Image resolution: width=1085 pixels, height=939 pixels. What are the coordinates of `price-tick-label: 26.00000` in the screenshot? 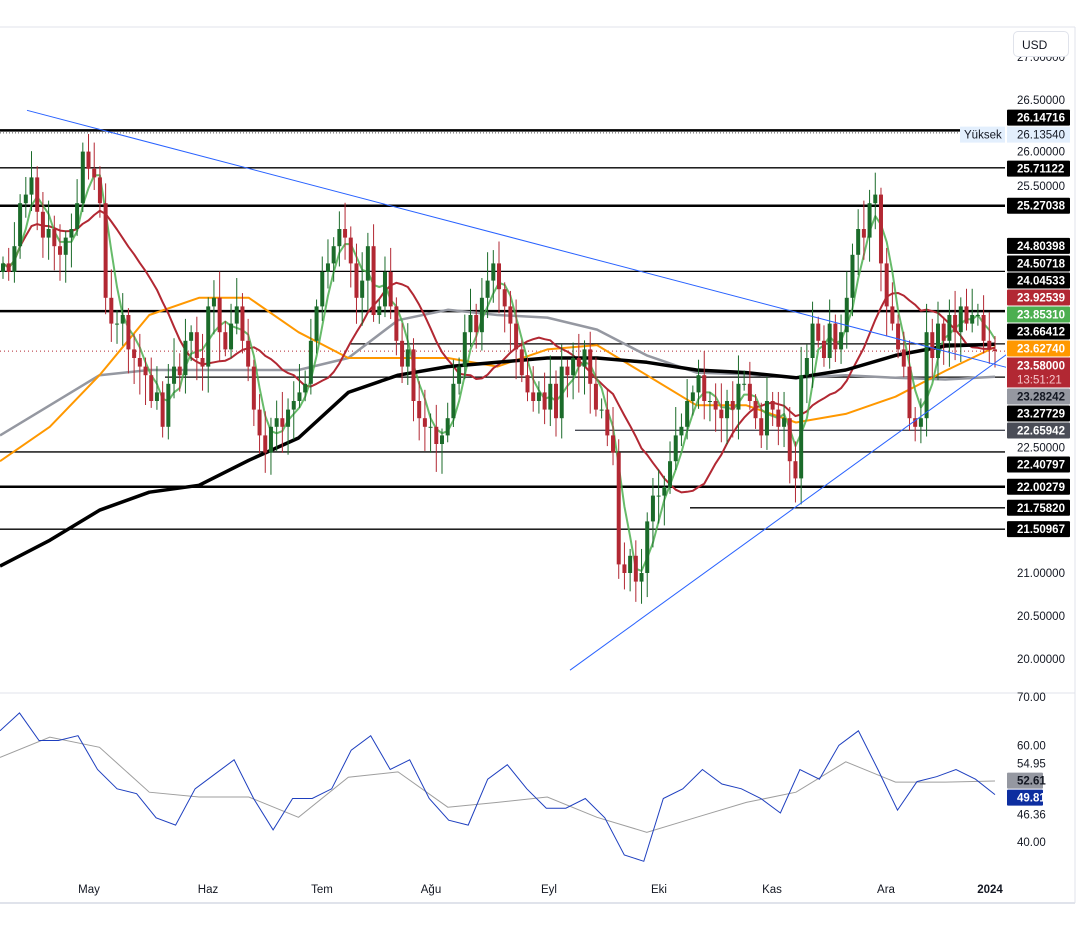 It's located at (1041, 153).